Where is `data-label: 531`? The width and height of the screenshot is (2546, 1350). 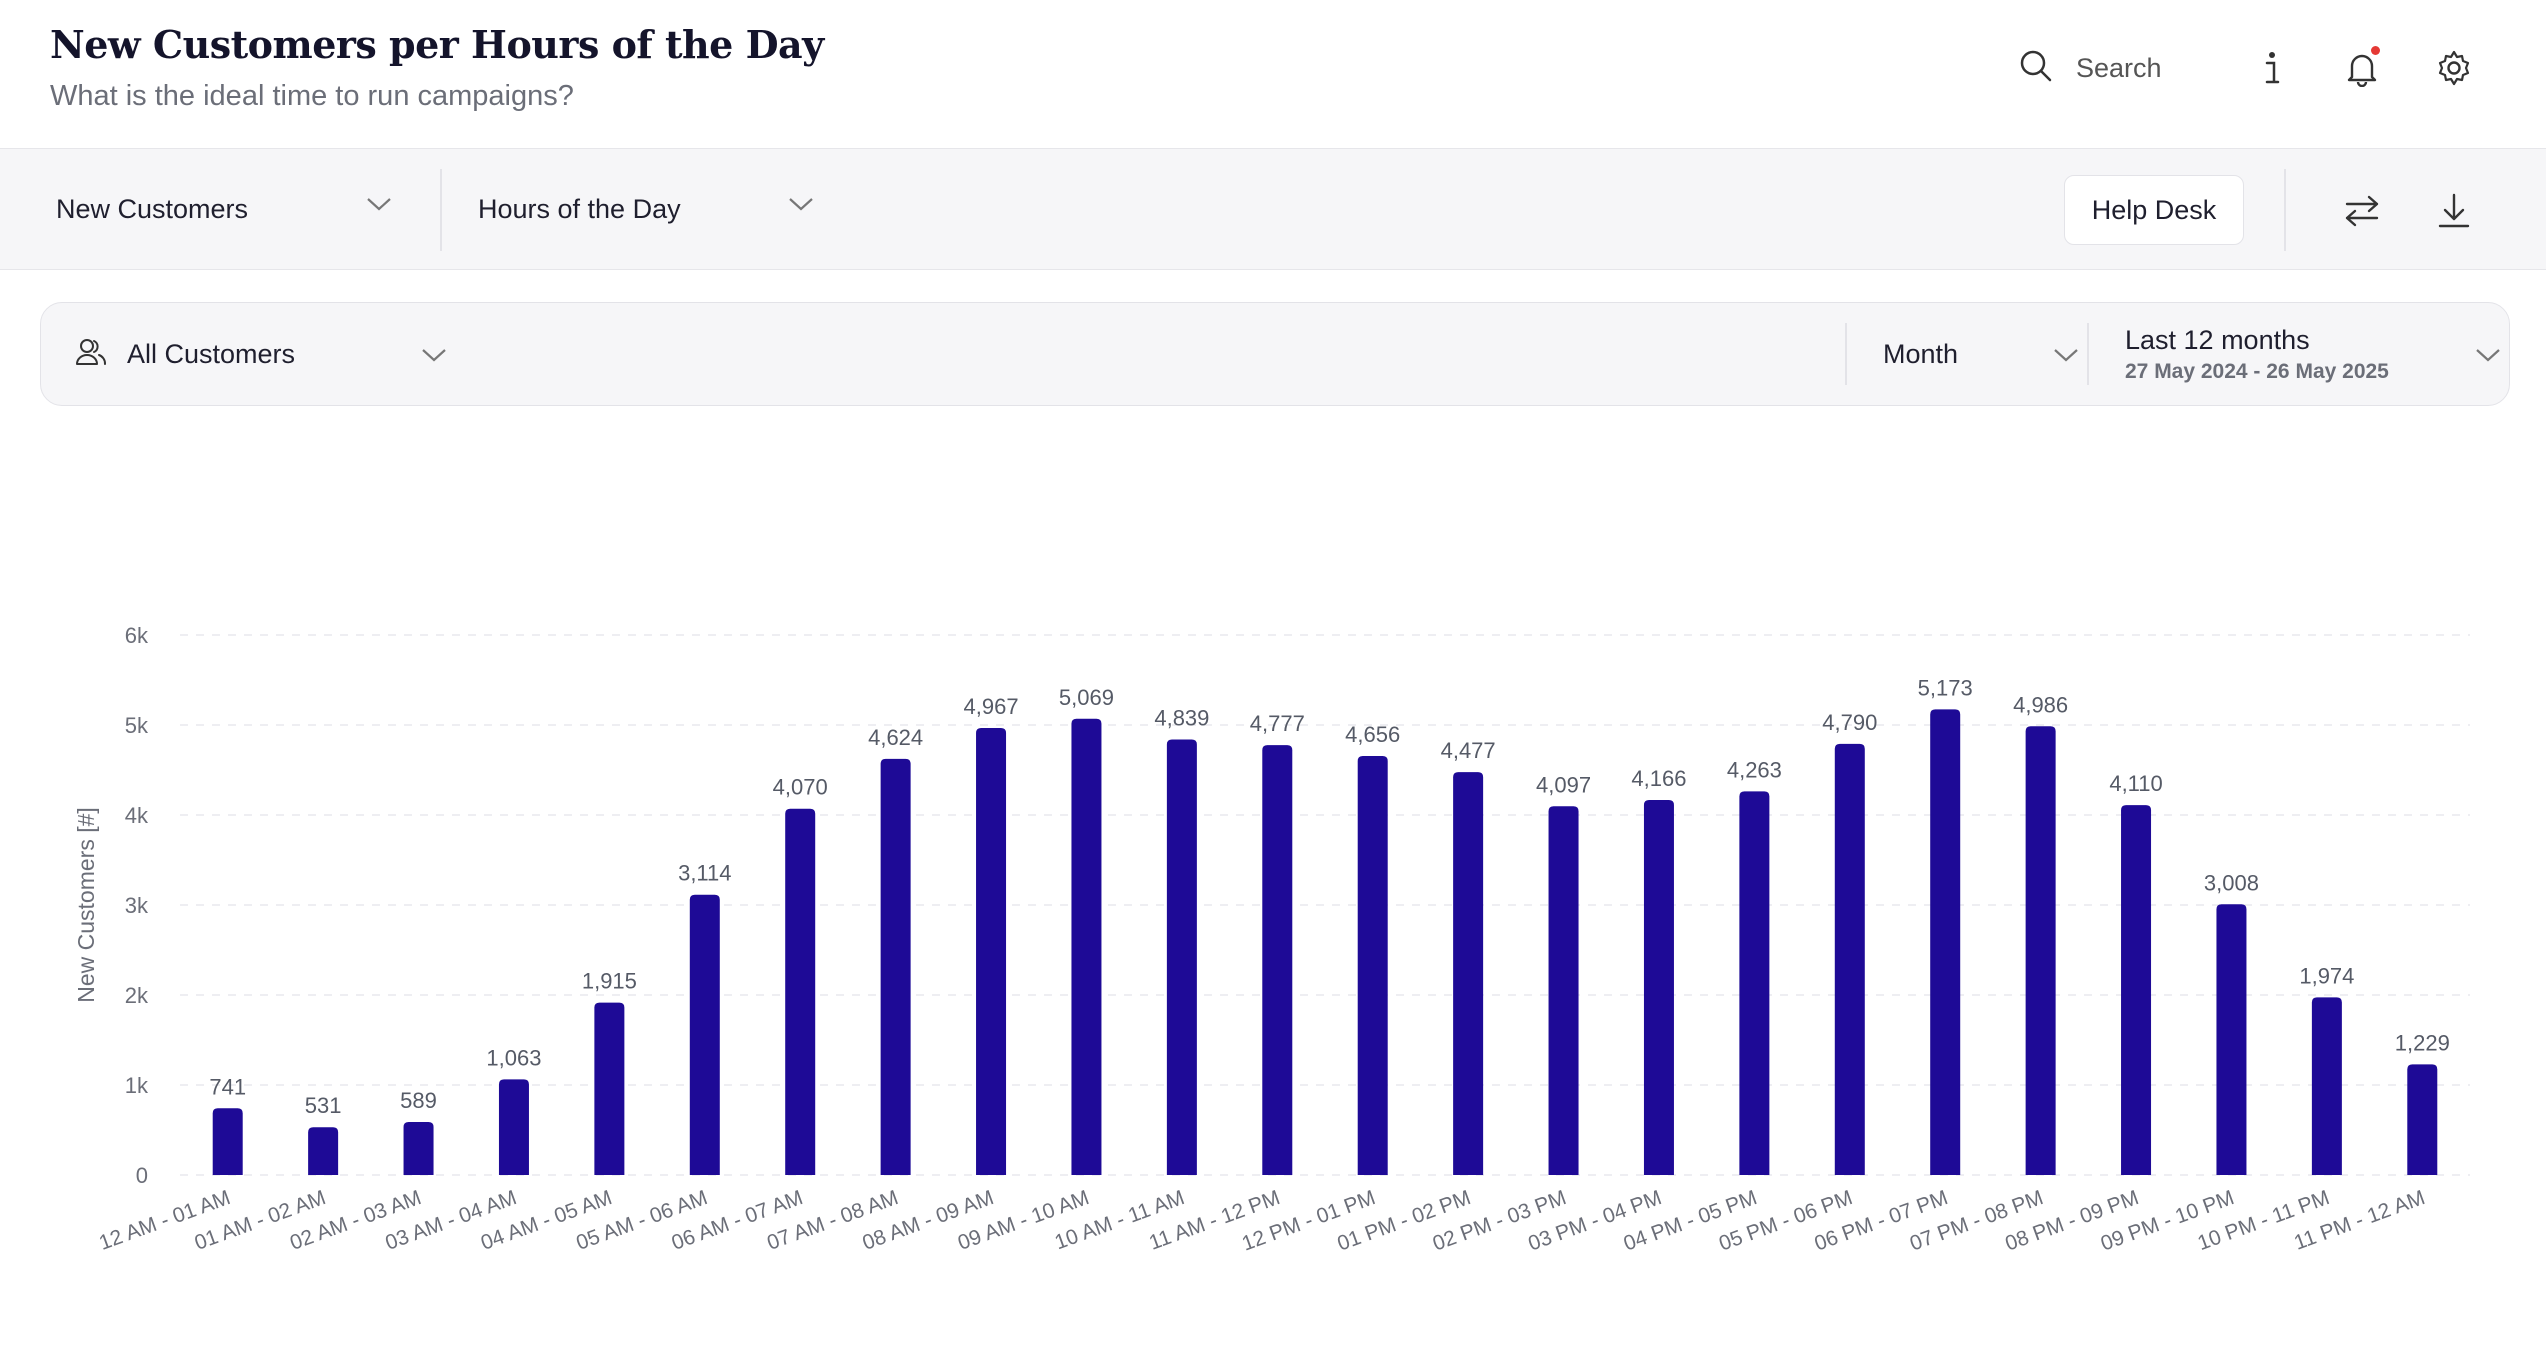
data-label: 531 is located at coordinates (323, 1105).